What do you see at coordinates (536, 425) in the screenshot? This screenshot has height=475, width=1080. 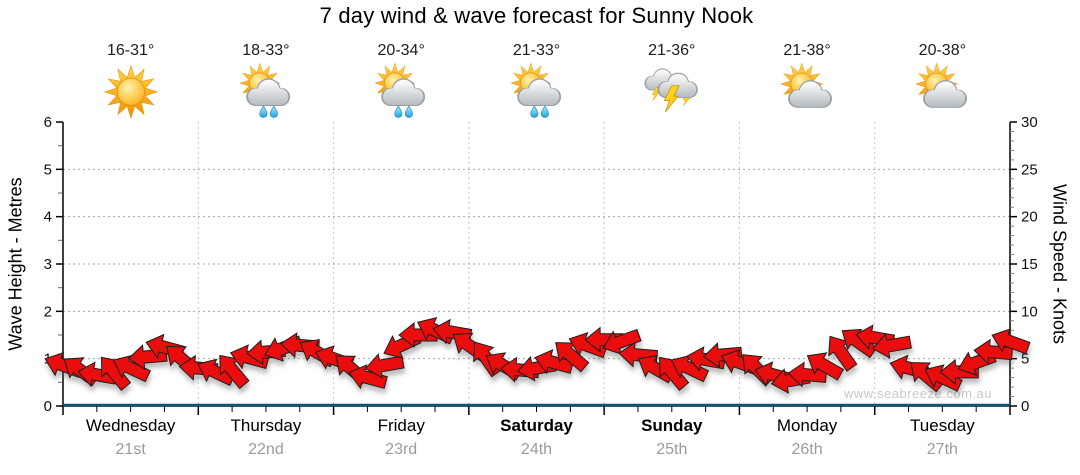 I see `day-name-label: Saturday` at bounding box center [536, 425].